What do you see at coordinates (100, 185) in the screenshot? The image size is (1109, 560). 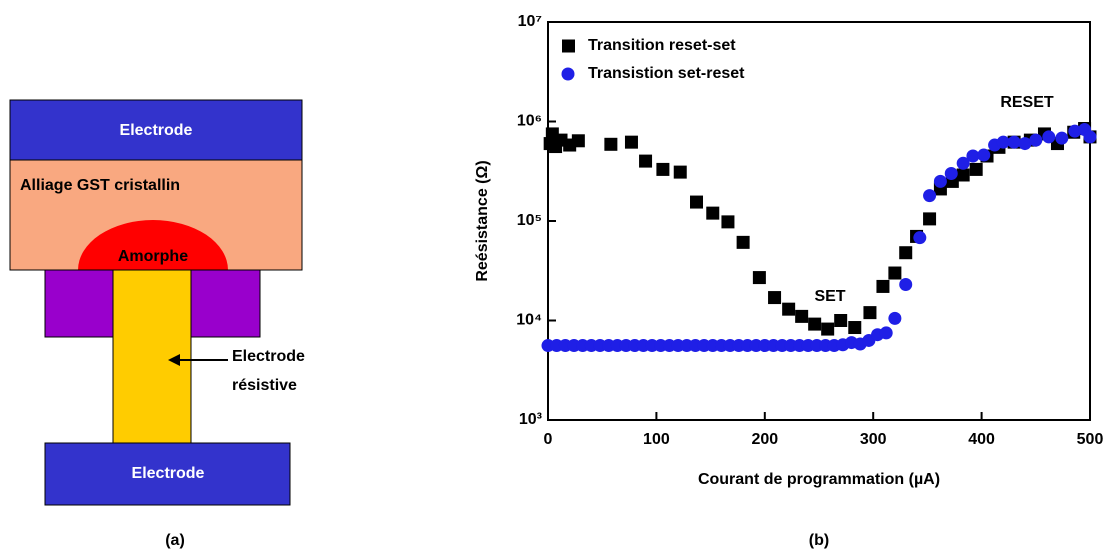 I see `label: Alliage GST cristallin` at bounding box center [100, 185].